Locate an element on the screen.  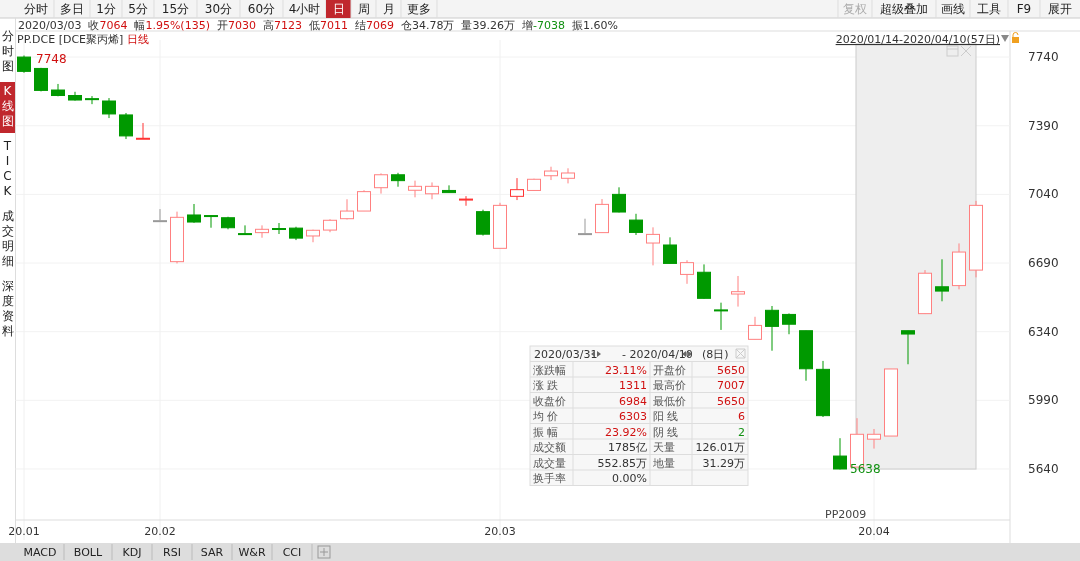
y-tick-label: 5640 is located at coordinates (1043, 469).